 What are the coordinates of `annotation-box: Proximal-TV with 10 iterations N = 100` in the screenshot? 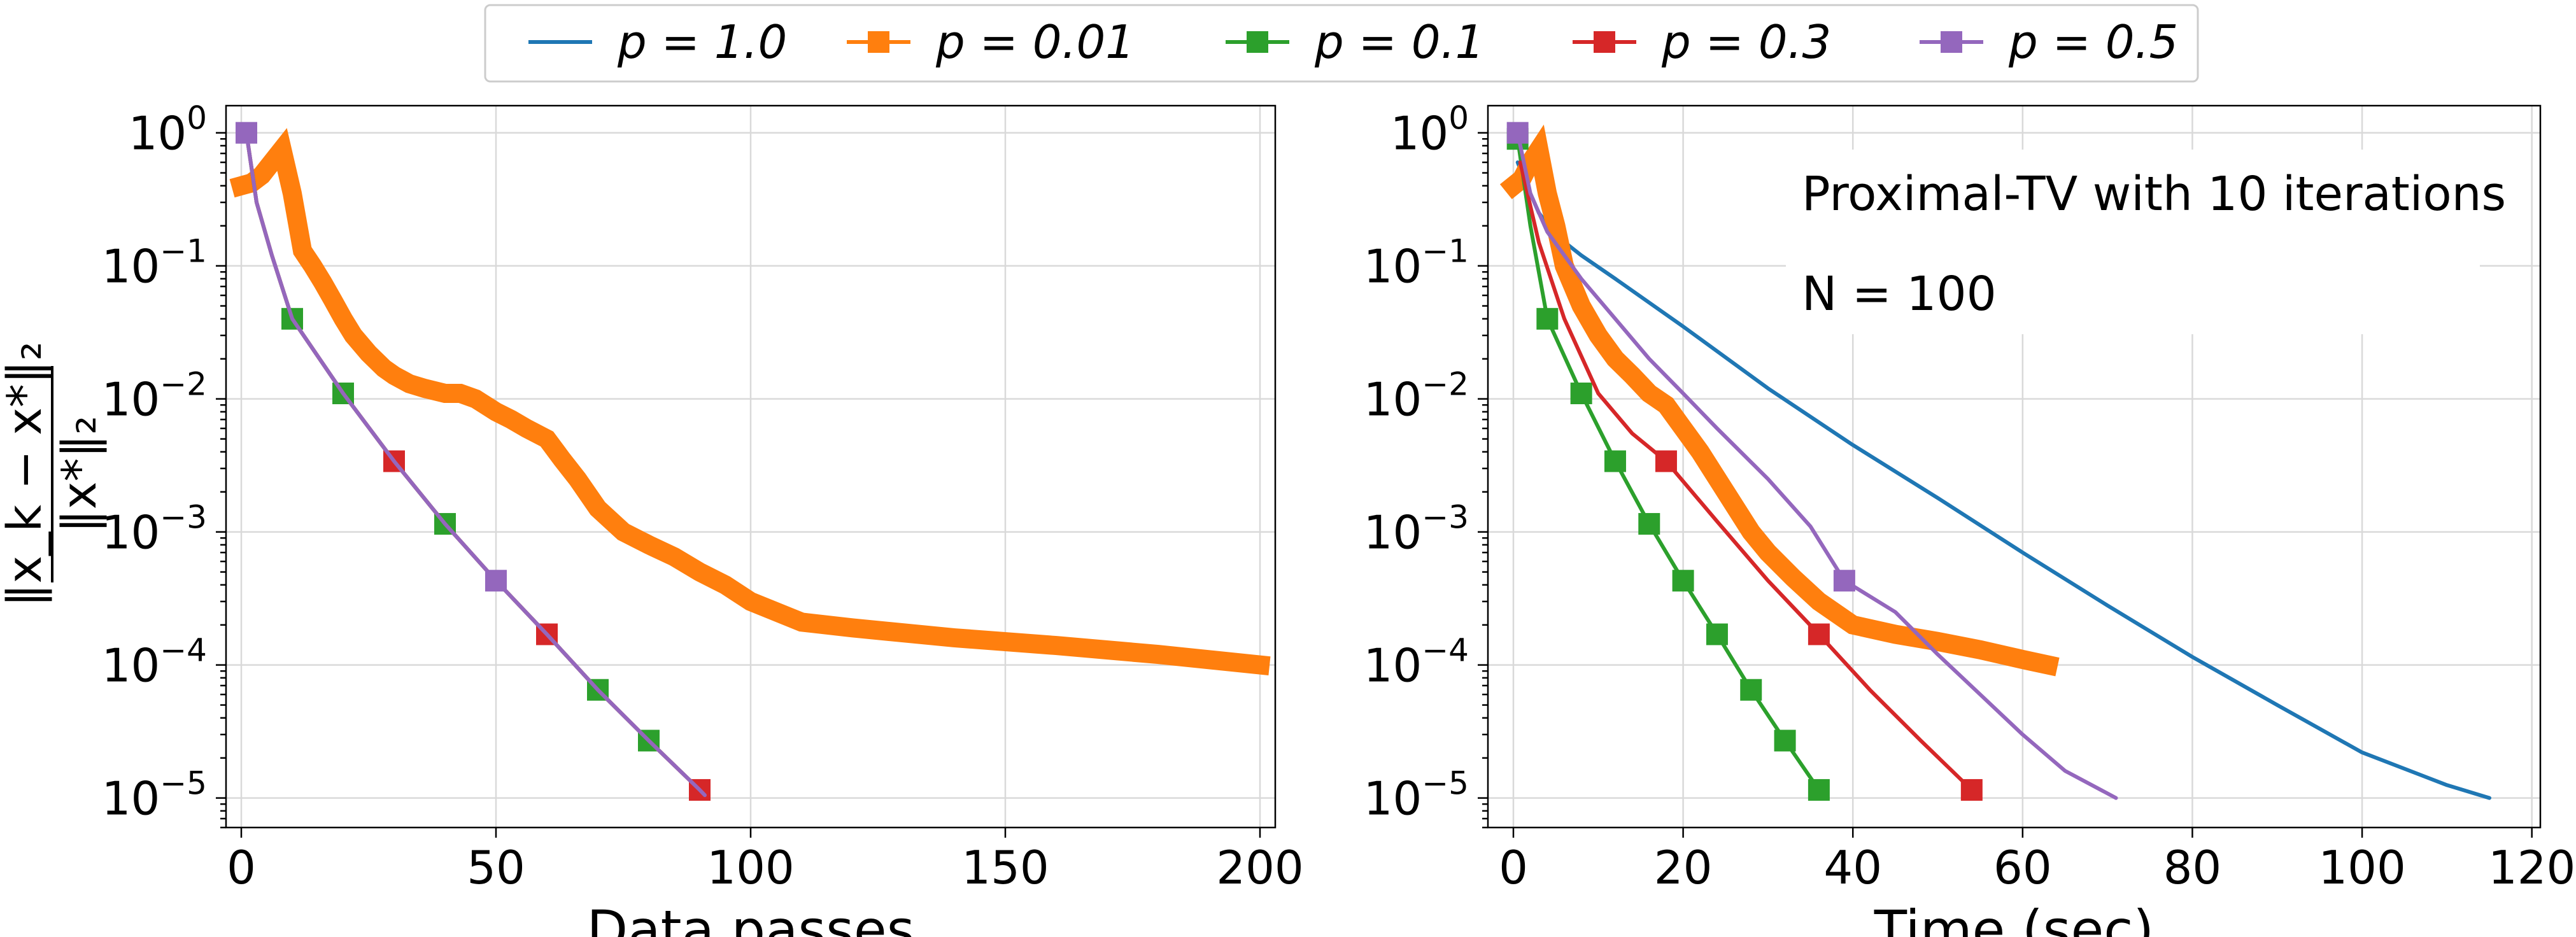 It's located at (2146, 242).